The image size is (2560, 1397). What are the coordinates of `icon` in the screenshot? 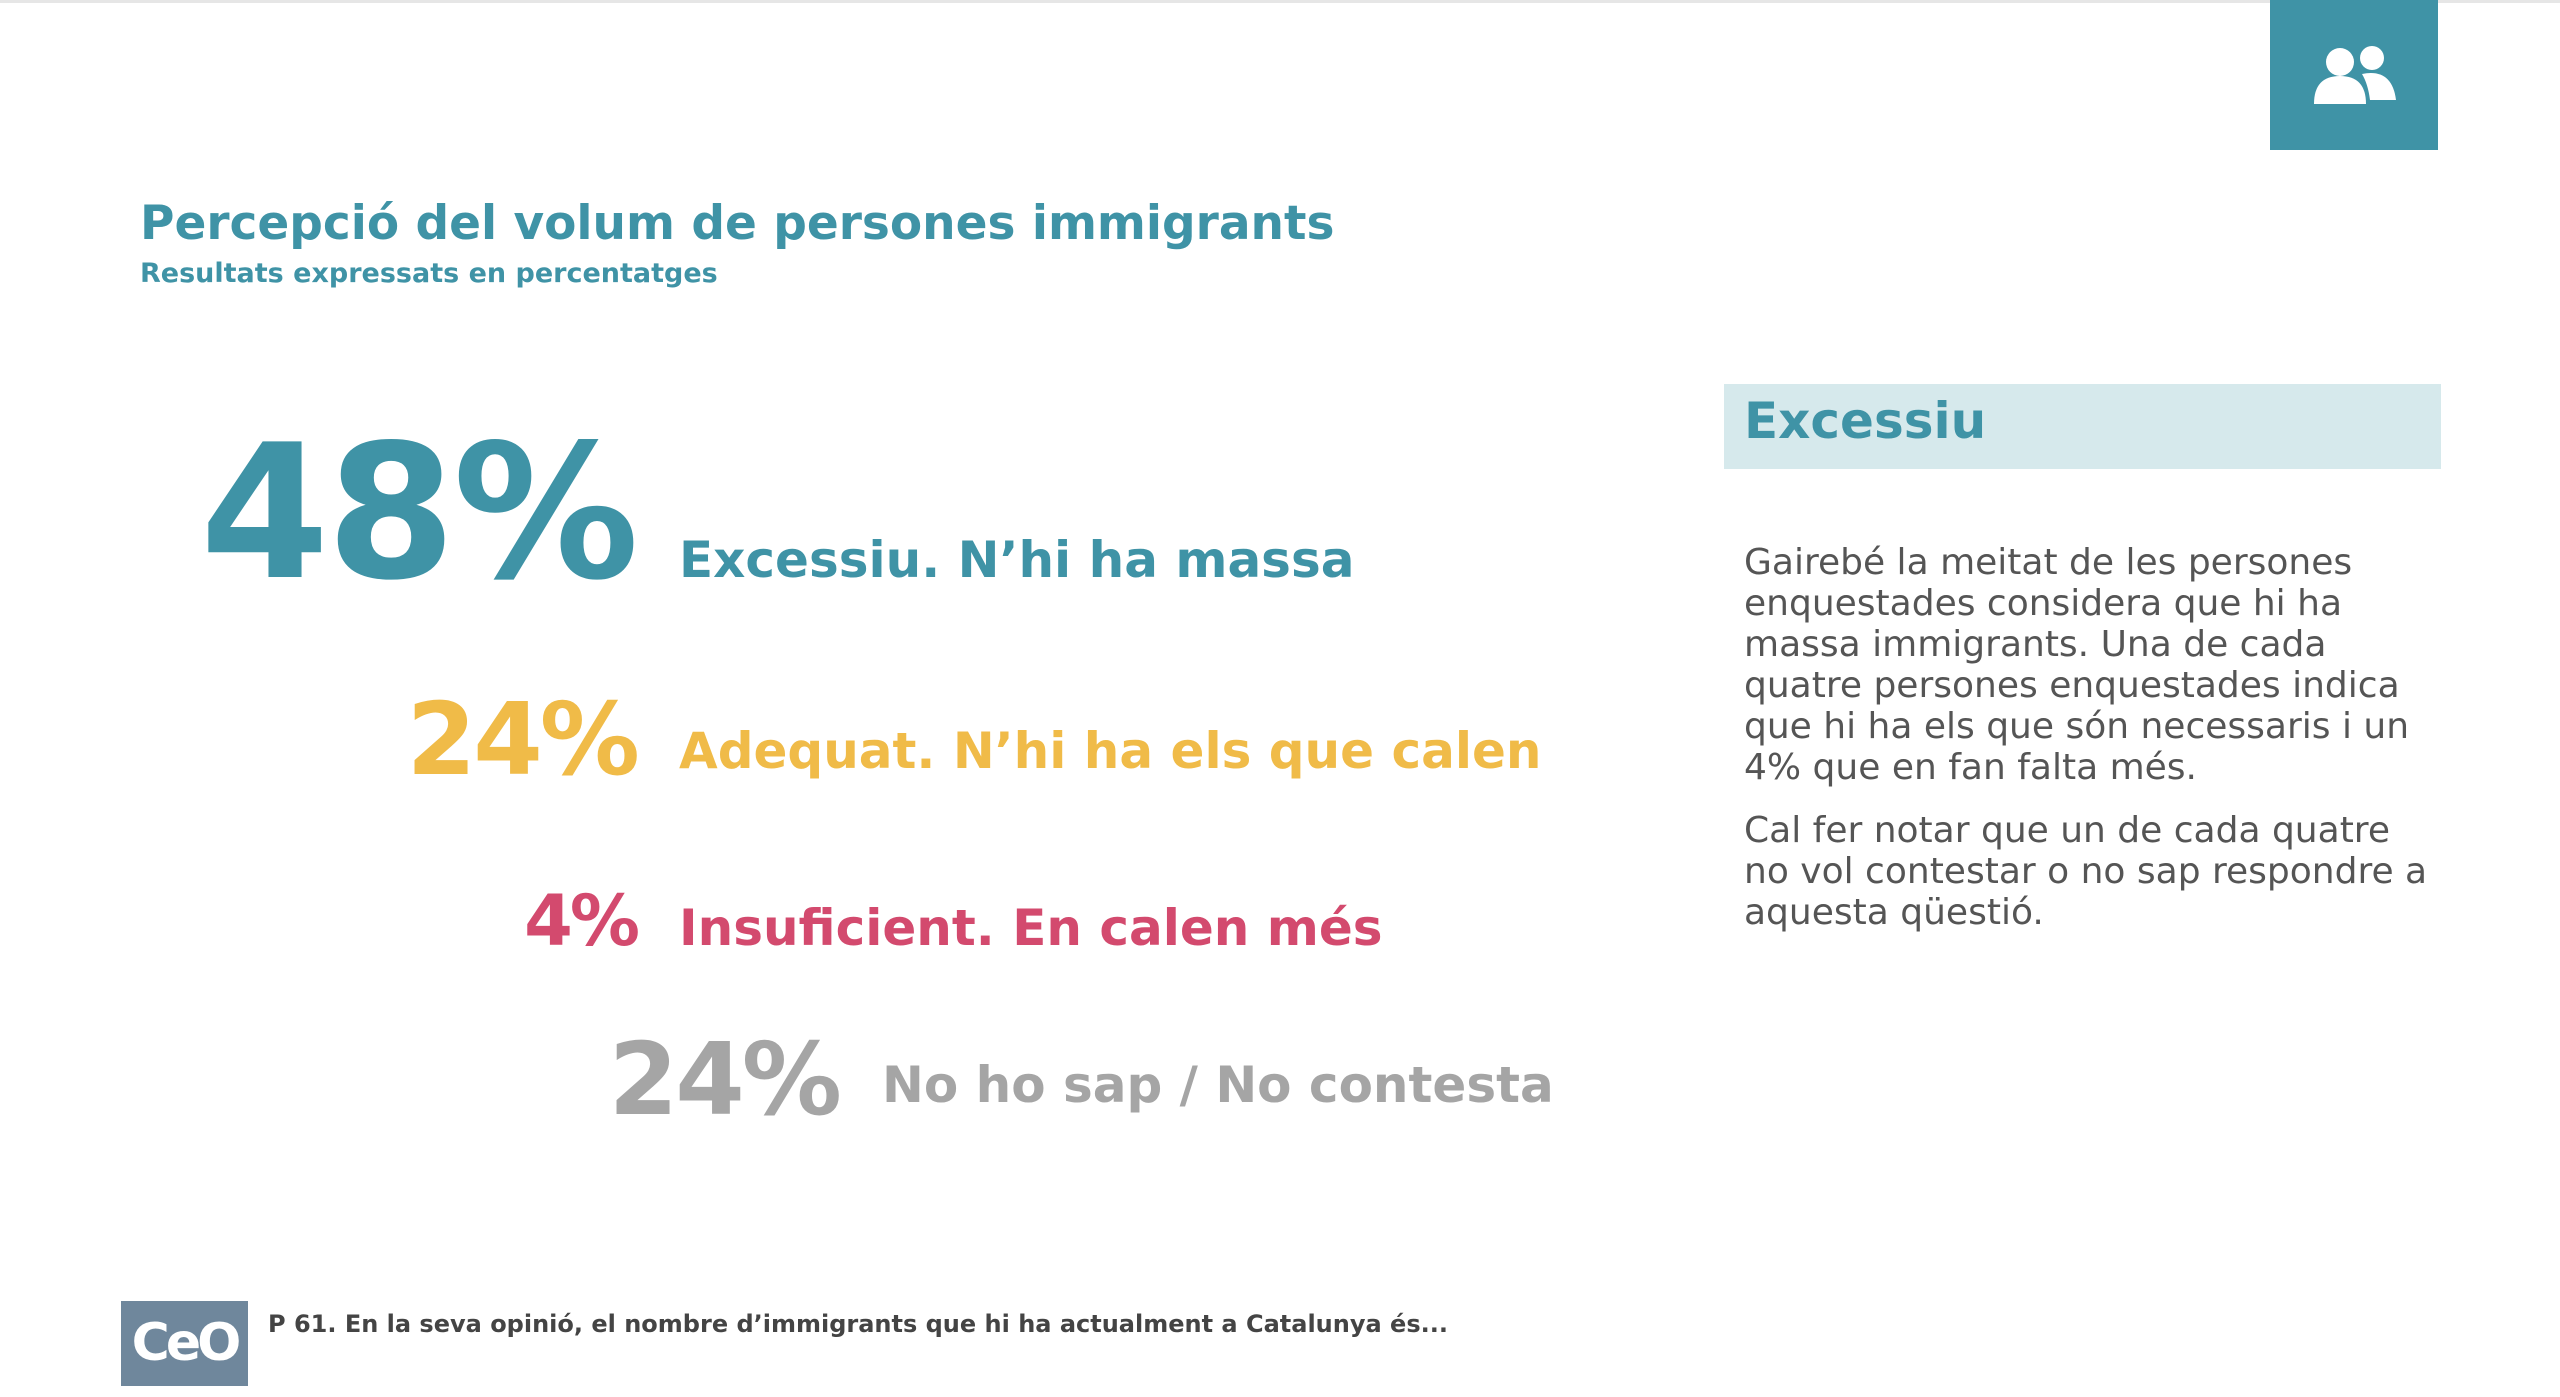 It's located at (2355, 75).